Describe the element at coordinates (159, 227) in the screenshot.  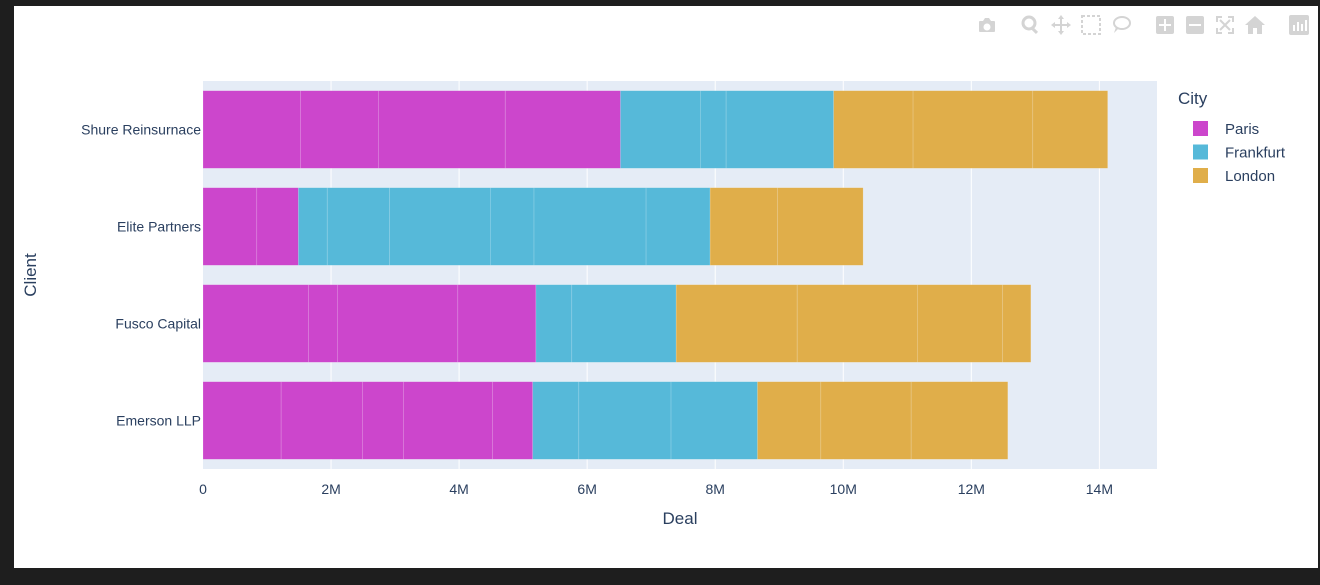
I see `y-tick-label: Elite Partners` at that location.